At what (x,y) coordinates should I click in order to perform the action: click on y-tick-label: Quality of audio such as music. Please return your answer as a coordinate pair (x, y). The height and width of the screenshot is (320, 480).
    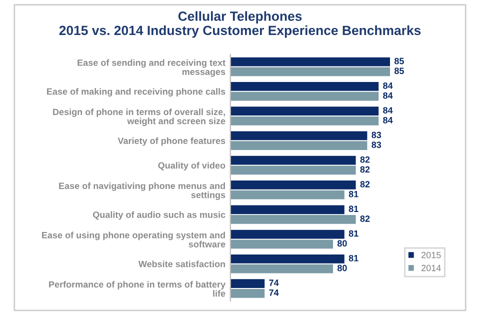
    Looking at the image, I should click on (159, 215).